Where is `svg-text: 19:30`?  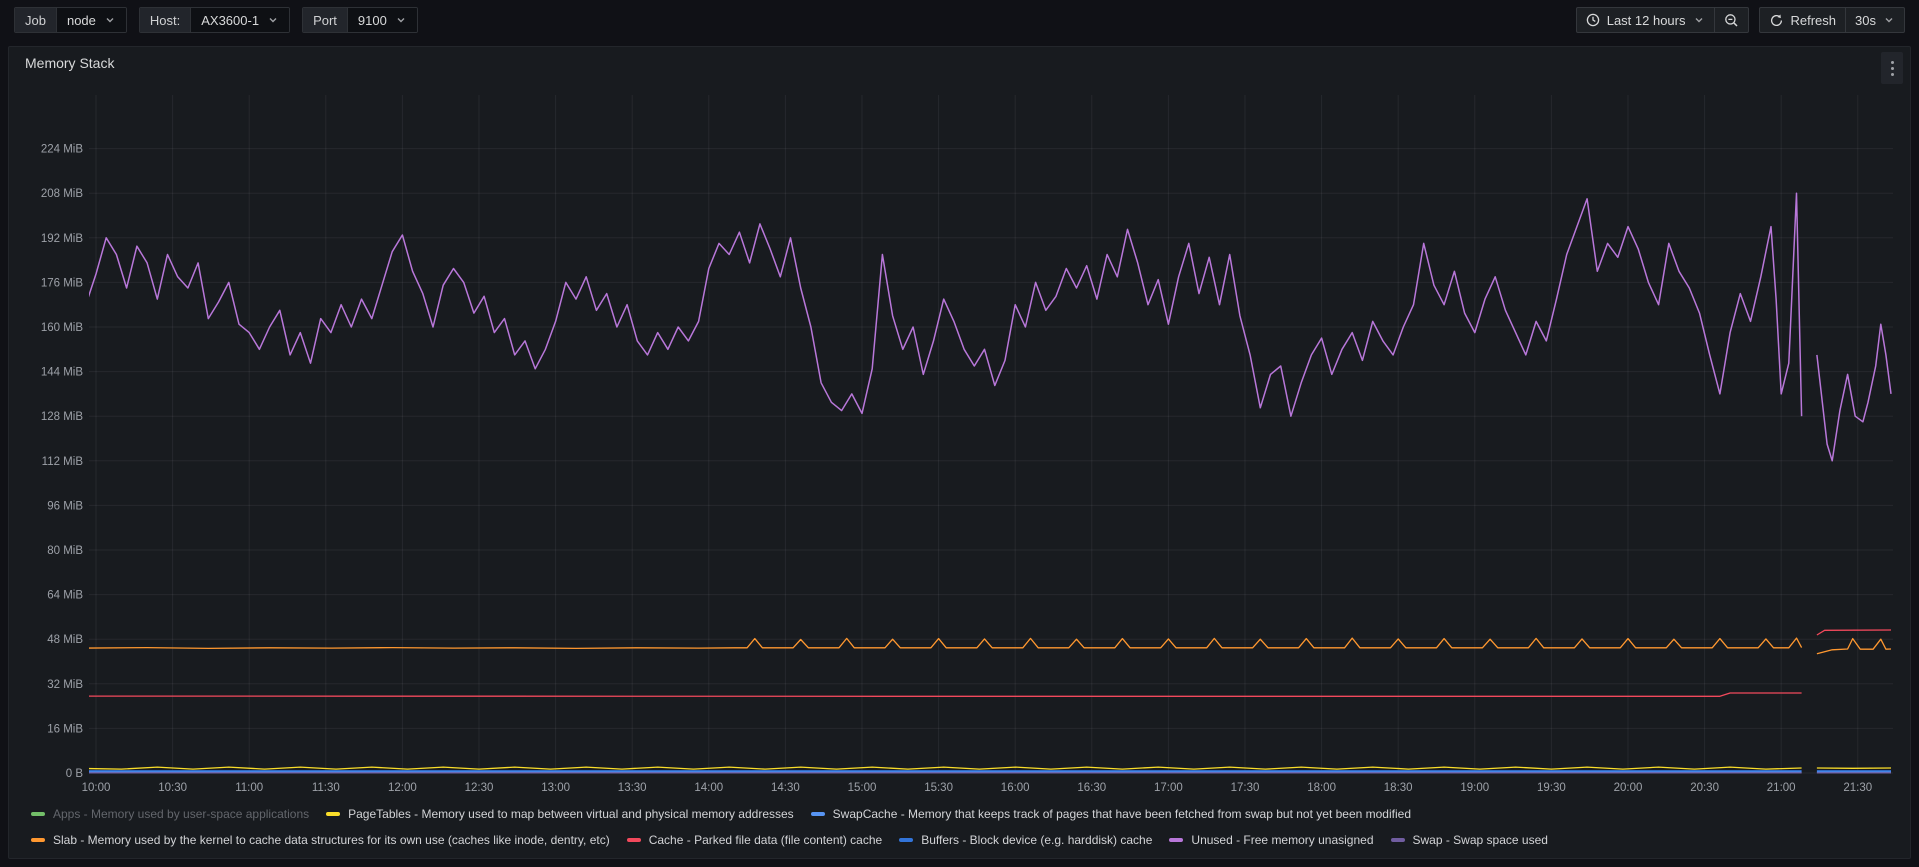
svg-text: 19:30 is located at coordinates (1551, 788).